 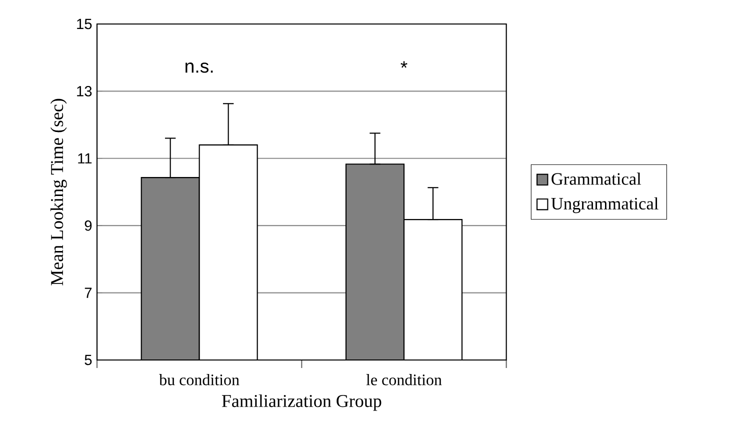 I want to click on y-tick-label: 5, so click(x=88, y=360).